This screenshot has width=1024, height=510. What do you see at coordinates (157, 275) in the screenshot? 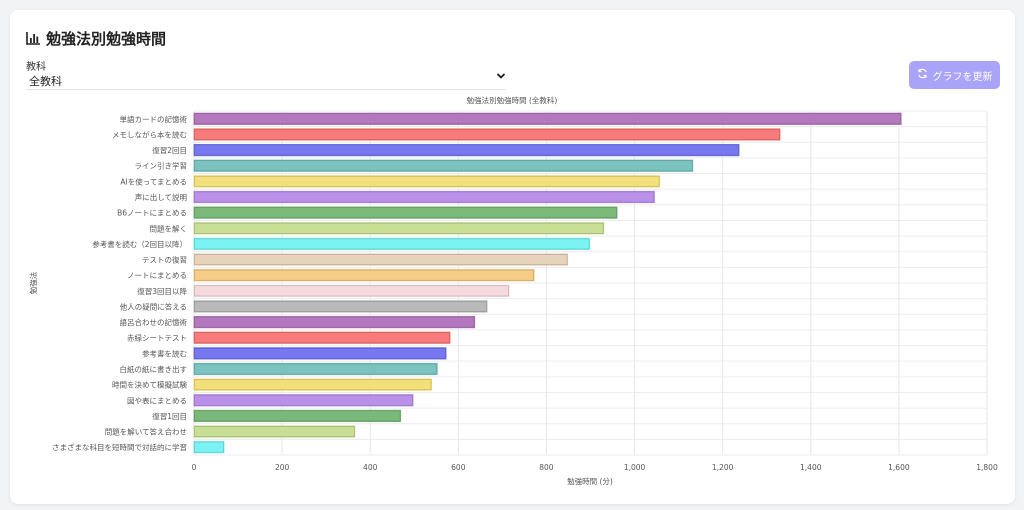
I see `category-label: ノートにまとめる` at bounding box center [157, 275].